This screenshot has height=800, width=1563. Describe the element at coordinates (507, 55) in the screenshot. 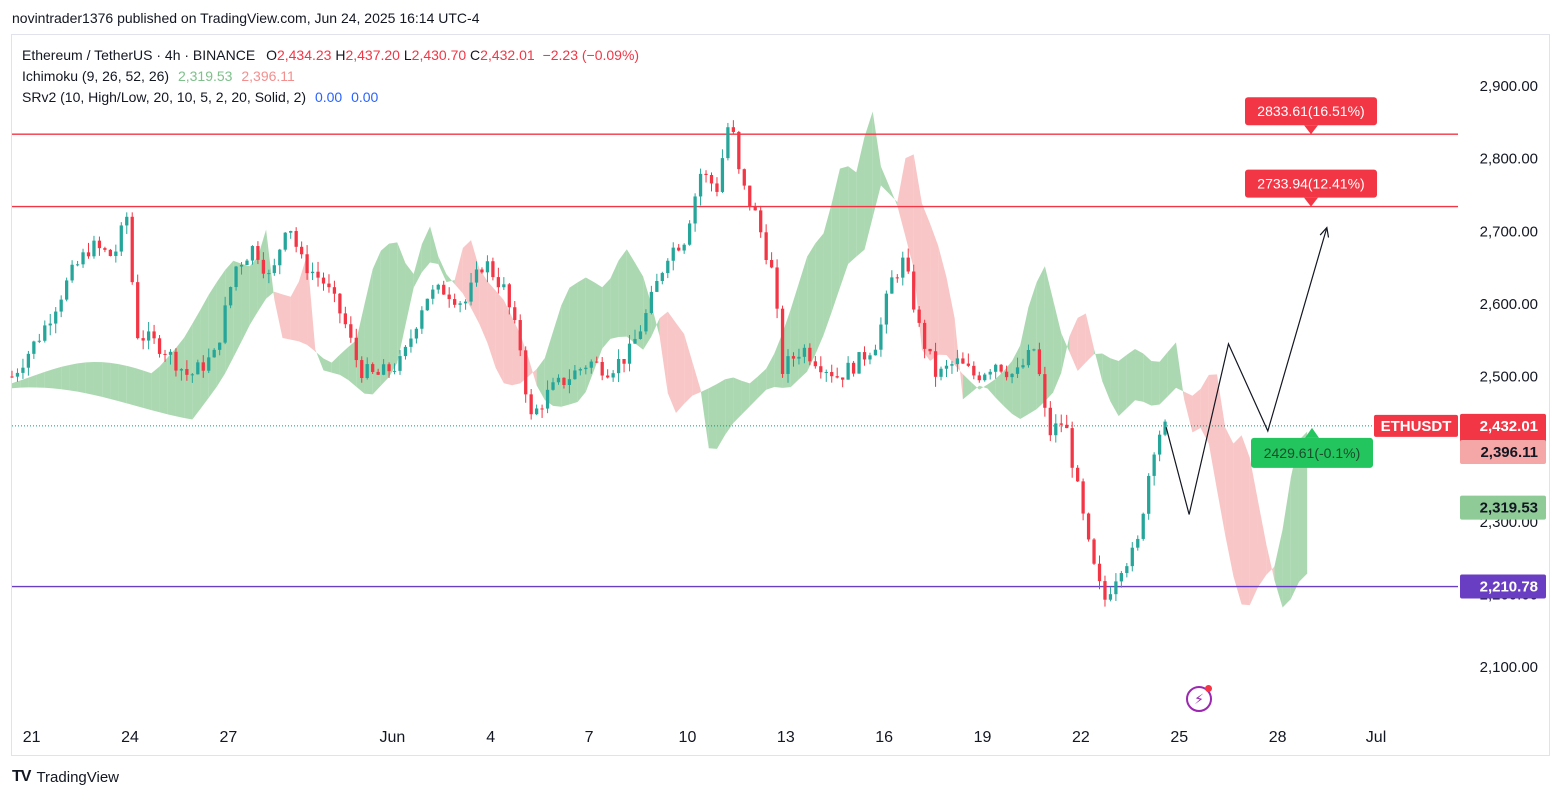

I see `legend-close-value: 2,432.01` at that location.